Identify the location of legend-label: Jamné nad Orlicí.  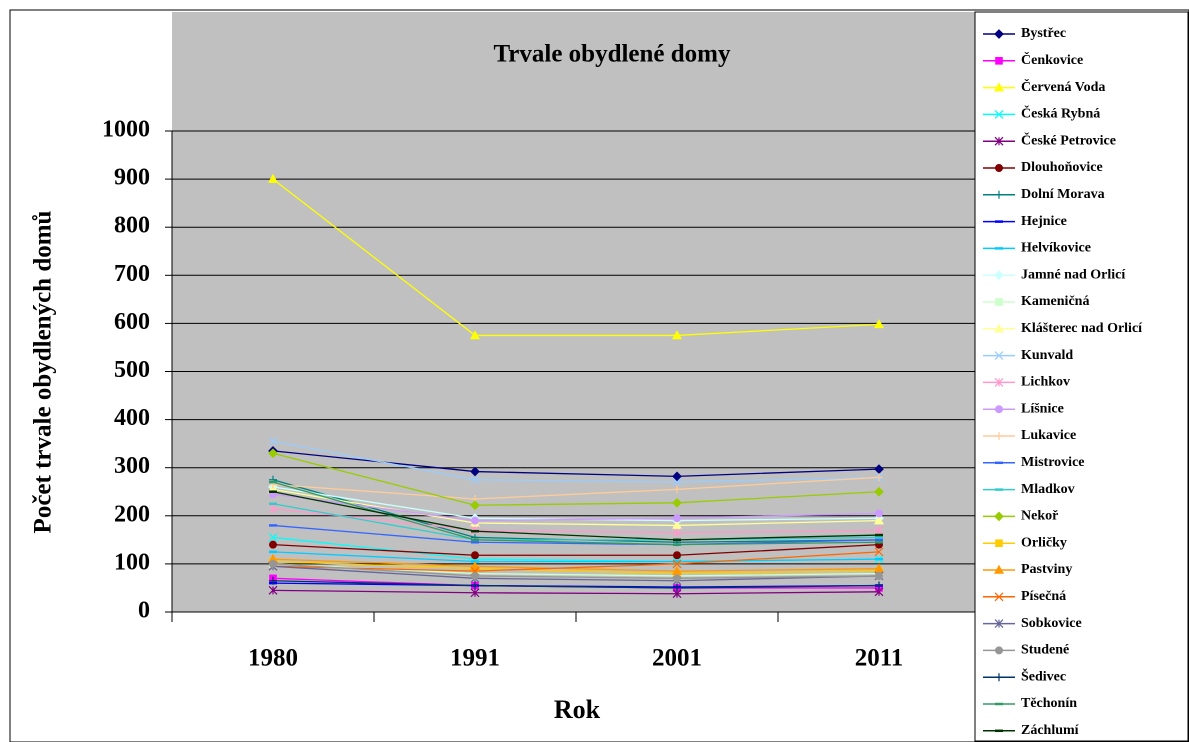
(1073, 274).